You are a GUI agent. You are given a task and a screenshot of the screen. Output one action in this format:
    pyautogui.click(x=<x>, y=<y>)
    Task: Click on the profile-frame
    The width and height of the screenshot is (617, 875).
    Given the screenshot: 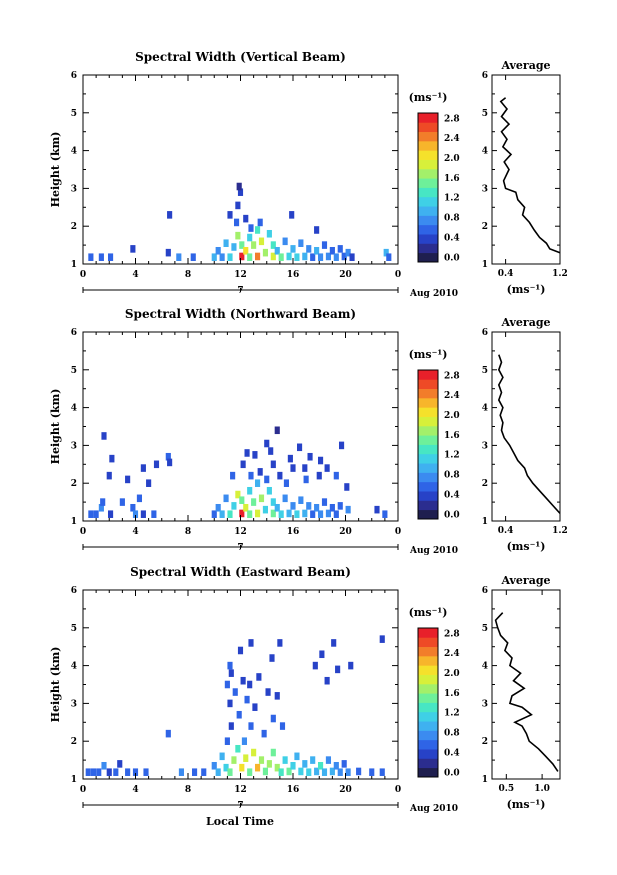 What is the action you would take?
    pyautogui.click(x=526, y=684)
    